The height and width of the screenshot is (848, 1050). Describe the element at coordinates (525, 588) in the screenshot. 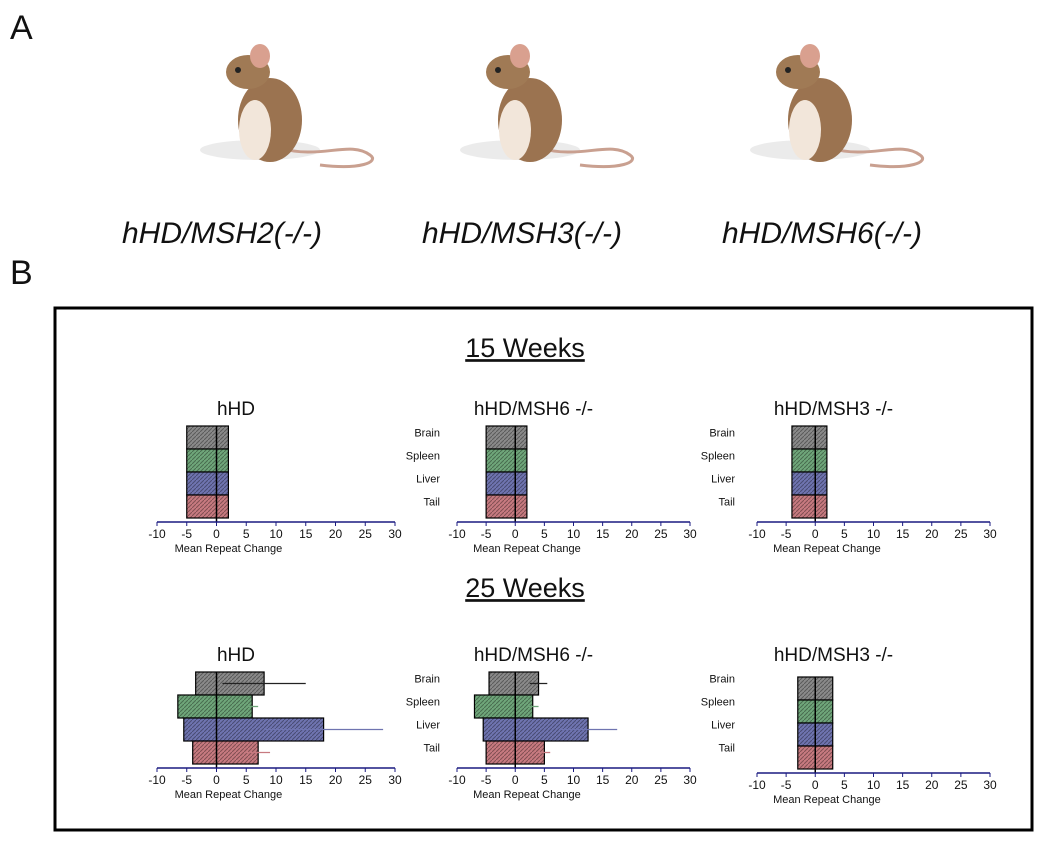

I see `section-title: 25 Weeks` at that location.